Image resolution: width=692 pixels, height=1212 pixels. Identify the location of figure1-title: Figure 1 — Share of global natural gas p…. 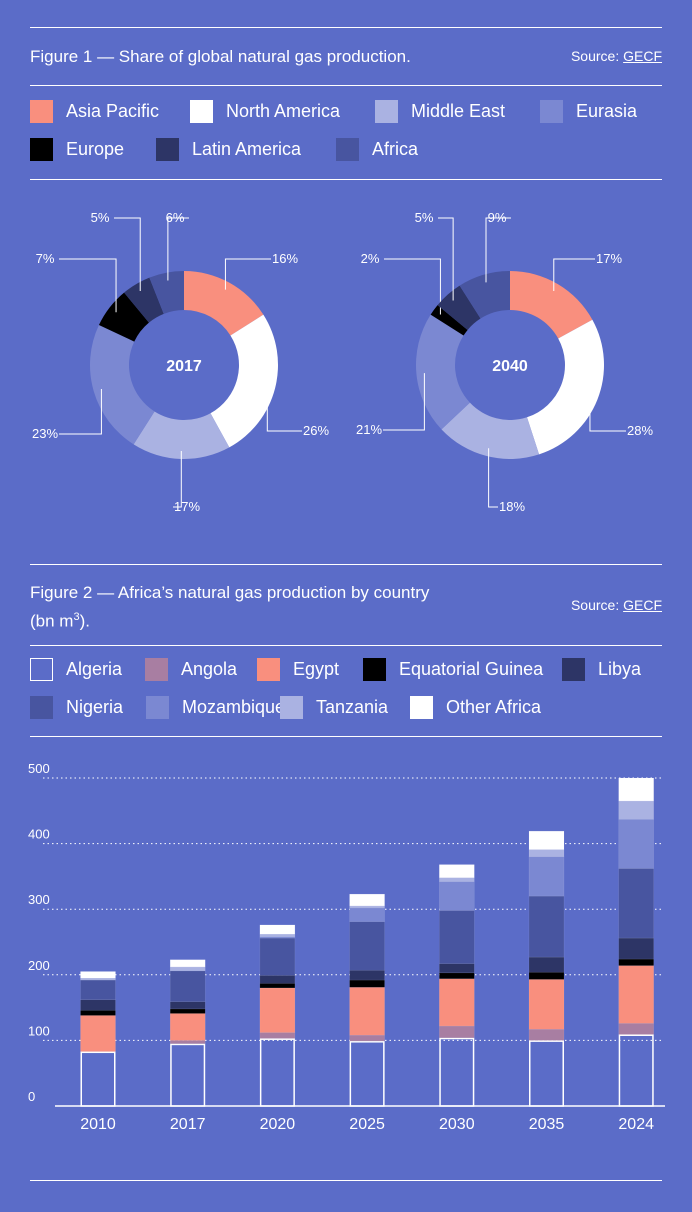
(220, 56).